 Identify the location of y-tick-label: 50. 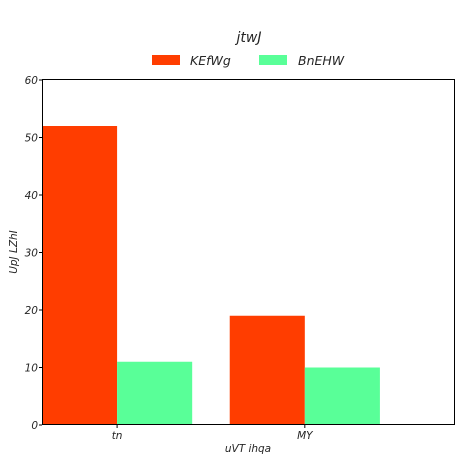
(32, 139).